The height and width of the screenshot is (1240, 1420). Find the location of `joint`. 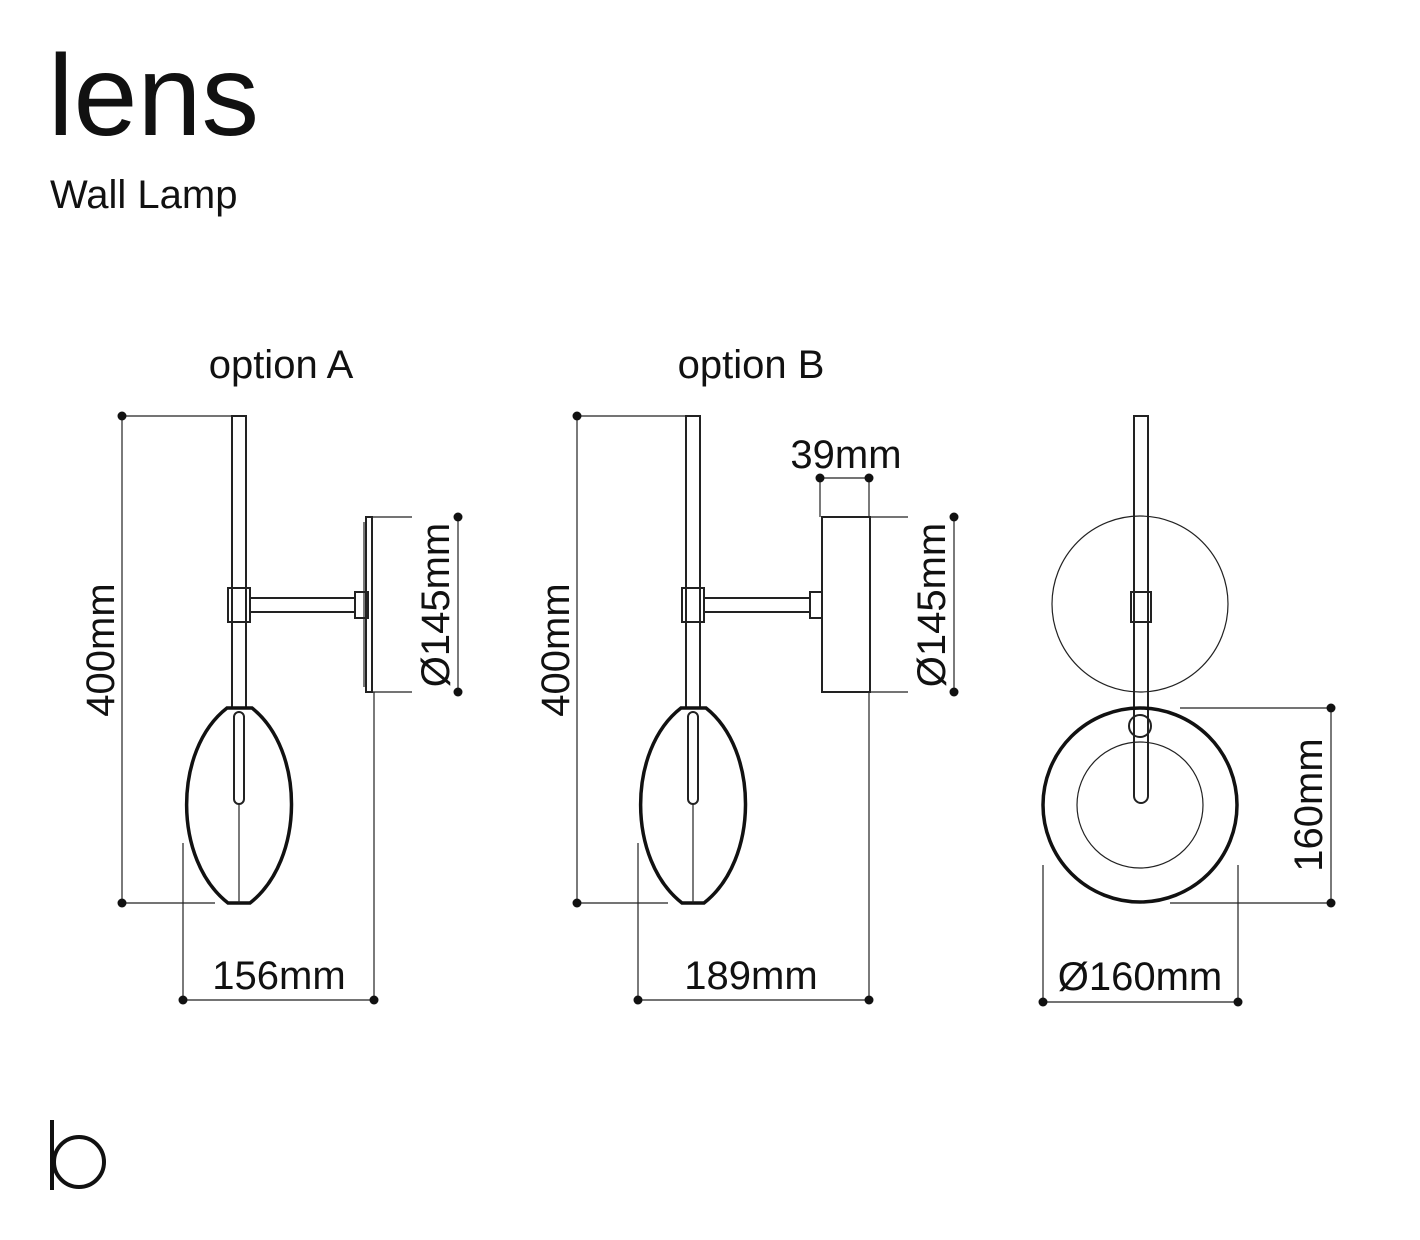

joint is located at coordinates (1141, 607).